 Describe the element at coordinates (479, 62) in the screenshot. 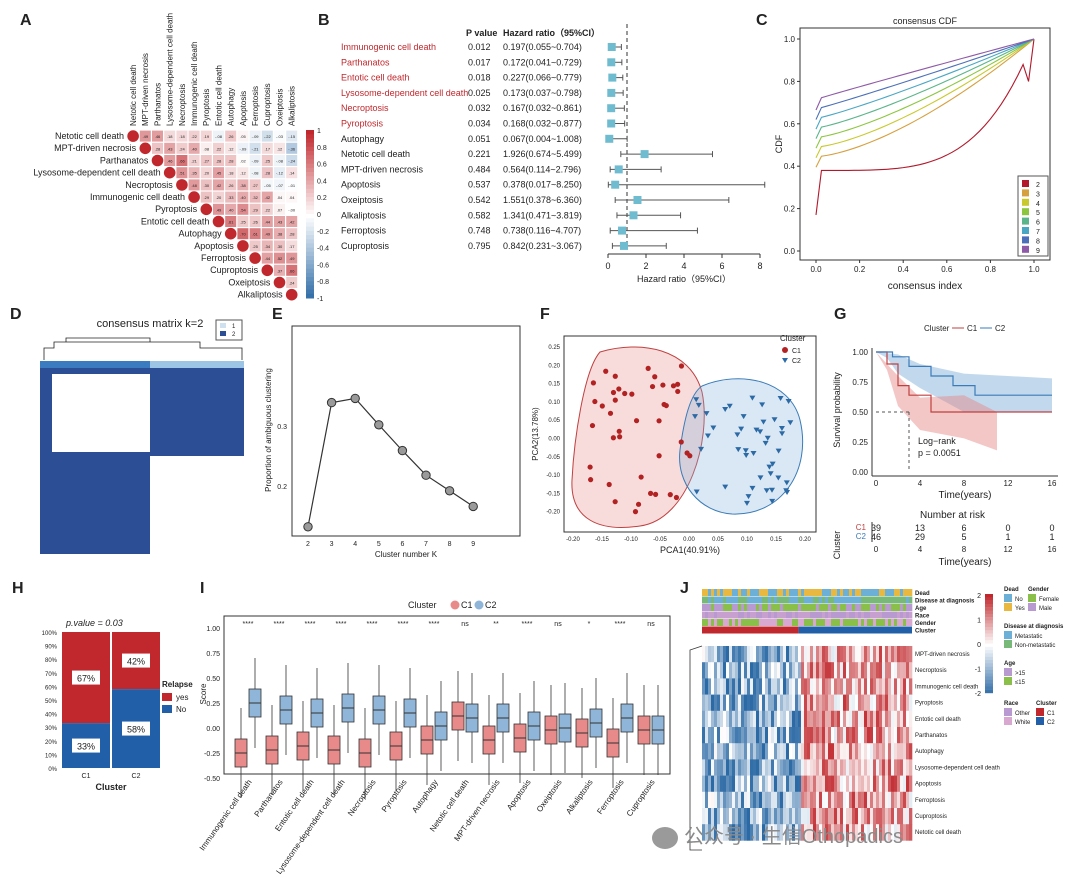

I see `forest-pvalue: 0.017` at that location.